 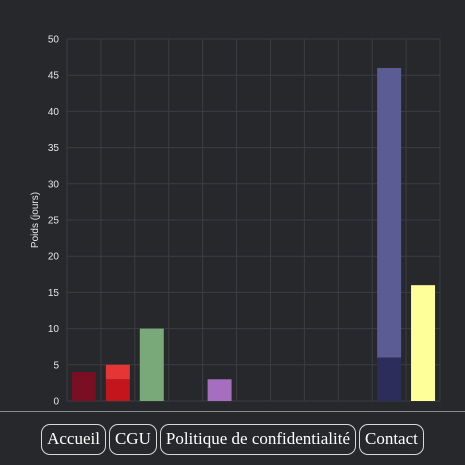 I want to click on footer-link-cgu: CGU, so click(x=132, y=439).